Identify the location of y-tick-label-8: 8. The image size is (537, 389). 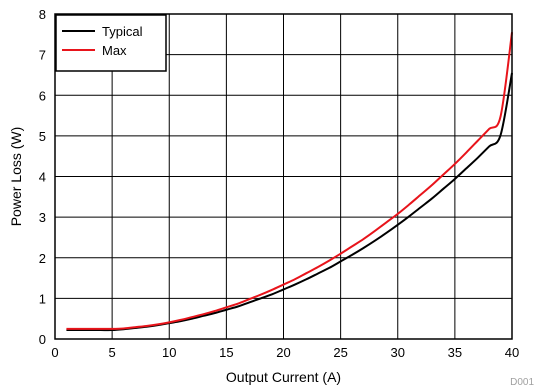
(42, 14).